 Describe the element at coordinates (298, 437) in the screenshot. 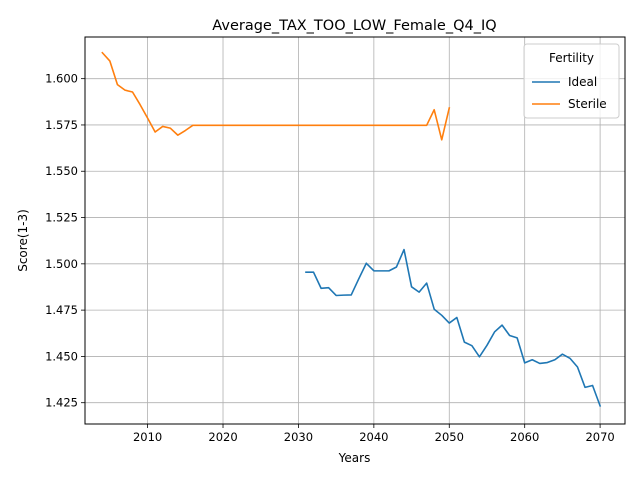

I see `x-tick-label: 2030` at that location.